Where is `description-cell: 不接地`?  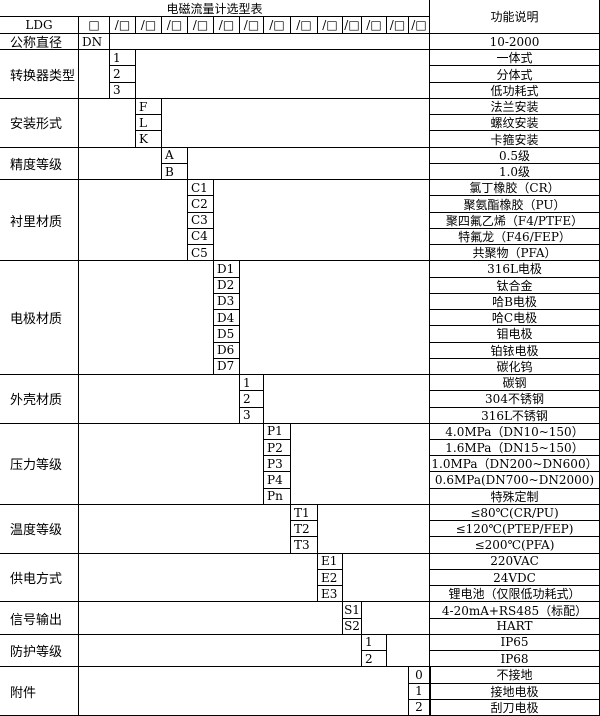
description-cell: 不接地 is located at coordinates (515, 675).